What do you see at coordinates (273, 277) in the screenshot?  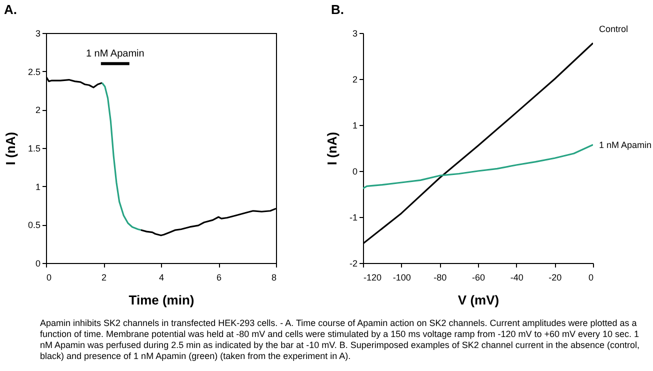 I see `x-tick-label: 8` at bounding box center [273, 277].